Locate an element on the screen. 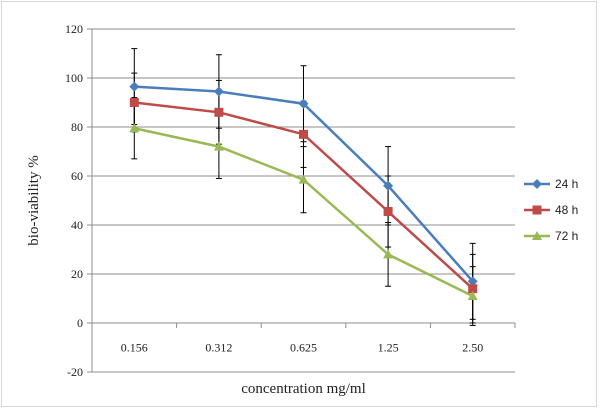 Image resolution: width=600 pixels, height=410 pixels. legend-marker-24-h is located at coordinates (537, 184).